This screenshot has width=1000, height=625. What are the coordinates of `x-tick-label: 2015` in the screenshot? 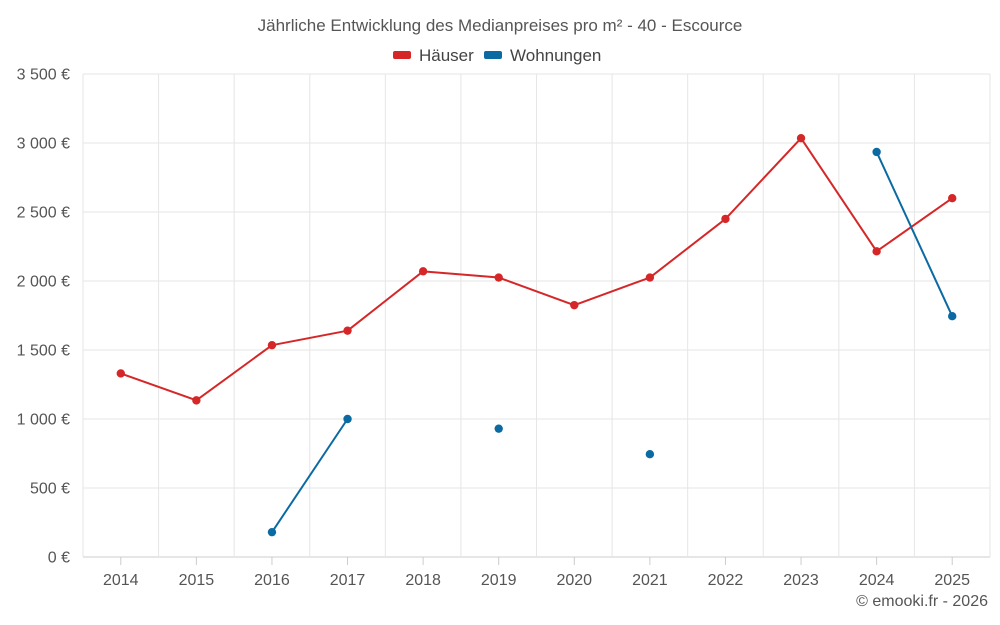 It's located at (197, 580).